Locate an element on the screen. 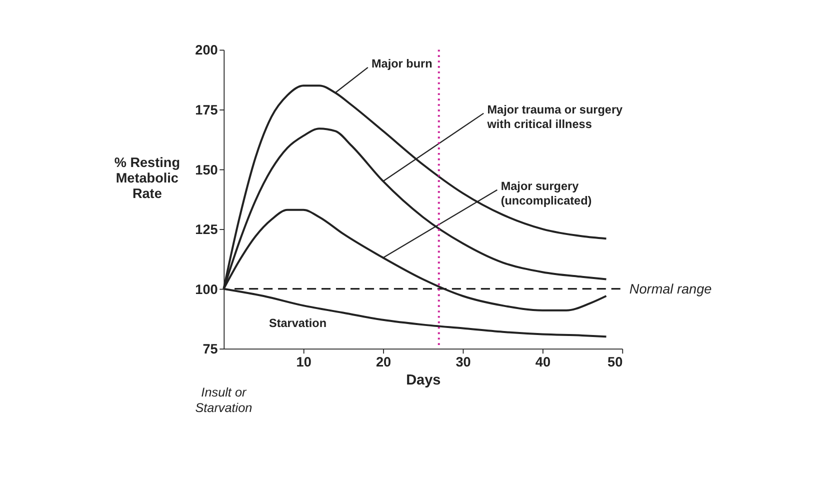  x-tick-label: 10 is located at coordinates (304, 362).